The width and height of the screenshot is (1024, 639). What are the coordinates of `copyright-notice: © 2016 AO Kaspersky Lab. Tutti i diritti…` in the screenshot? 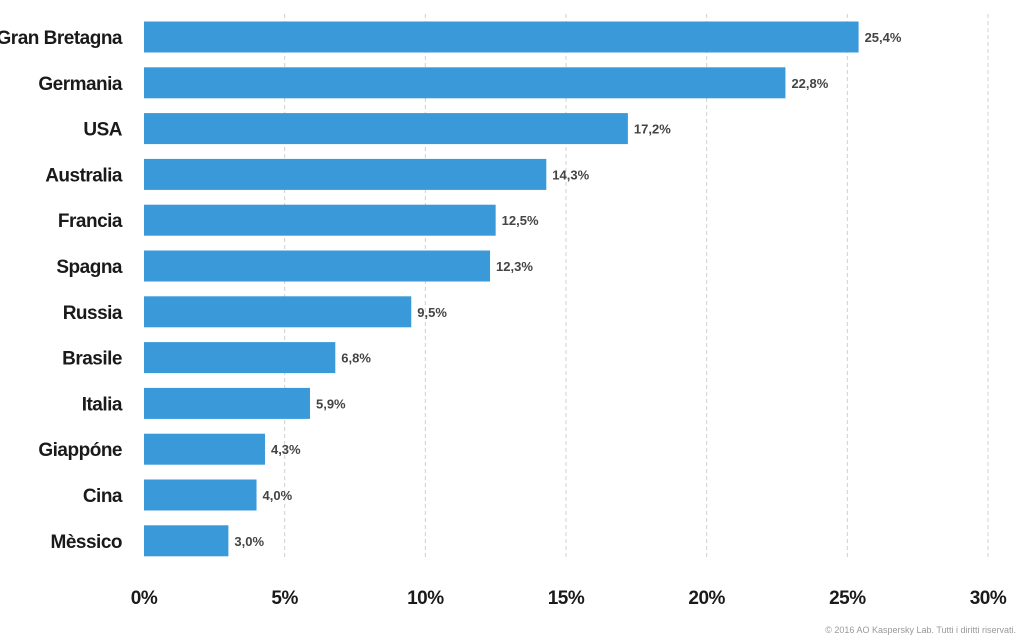 It's located at (920, 630).